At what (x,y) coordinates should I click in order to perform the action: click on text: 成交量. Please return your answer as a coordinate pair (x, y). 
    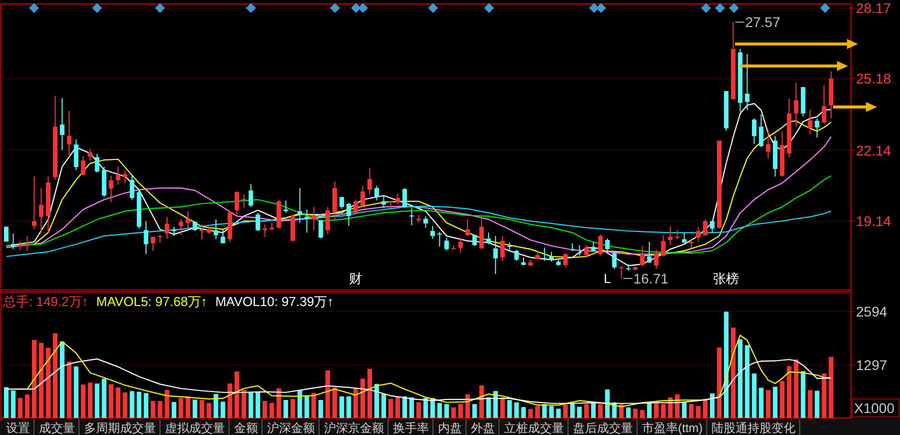
    Looking at the image, I should click on (57, 428).